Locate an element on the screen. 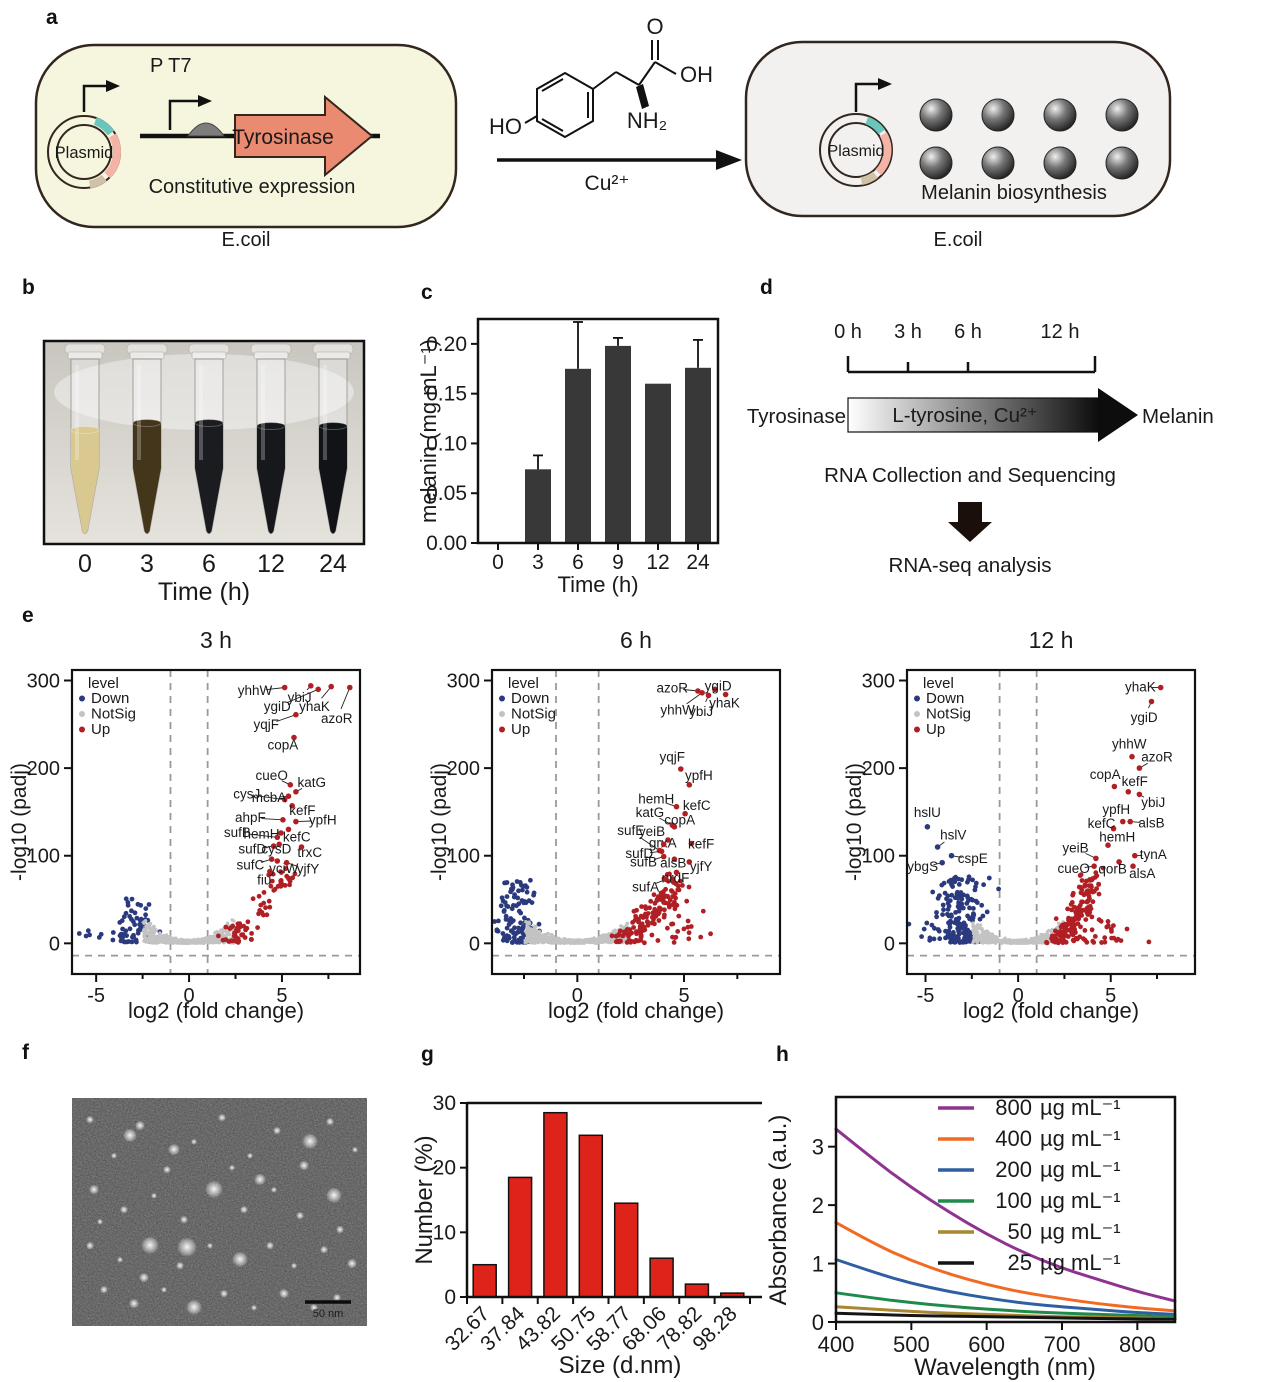  photo-background-tissue is located at coordinates (204, 392).